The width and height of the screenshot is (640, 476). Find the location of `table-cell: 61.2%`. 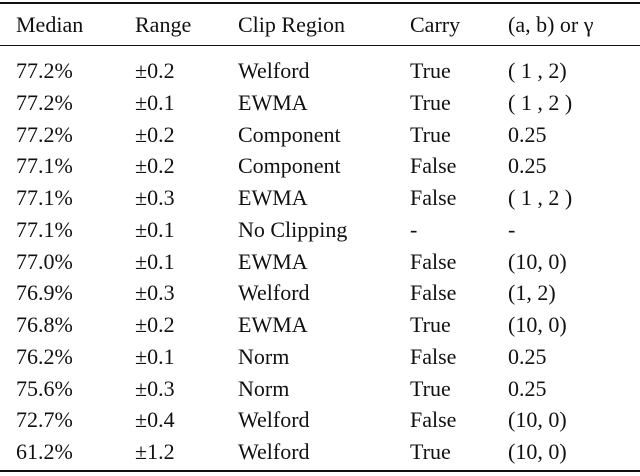

table-cell: 61.2% is located at coordinates (44, 451).